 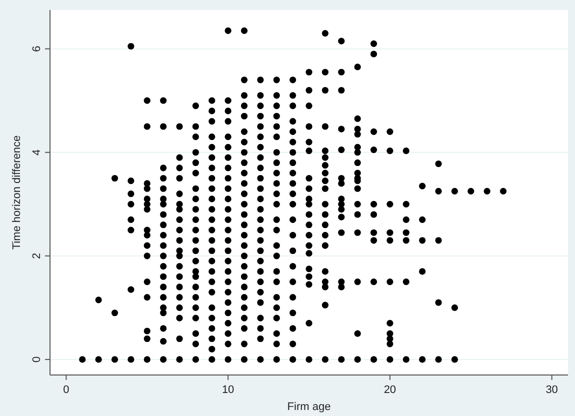 I want to click on x-tick-label: 30, so click(x=552, y=390).